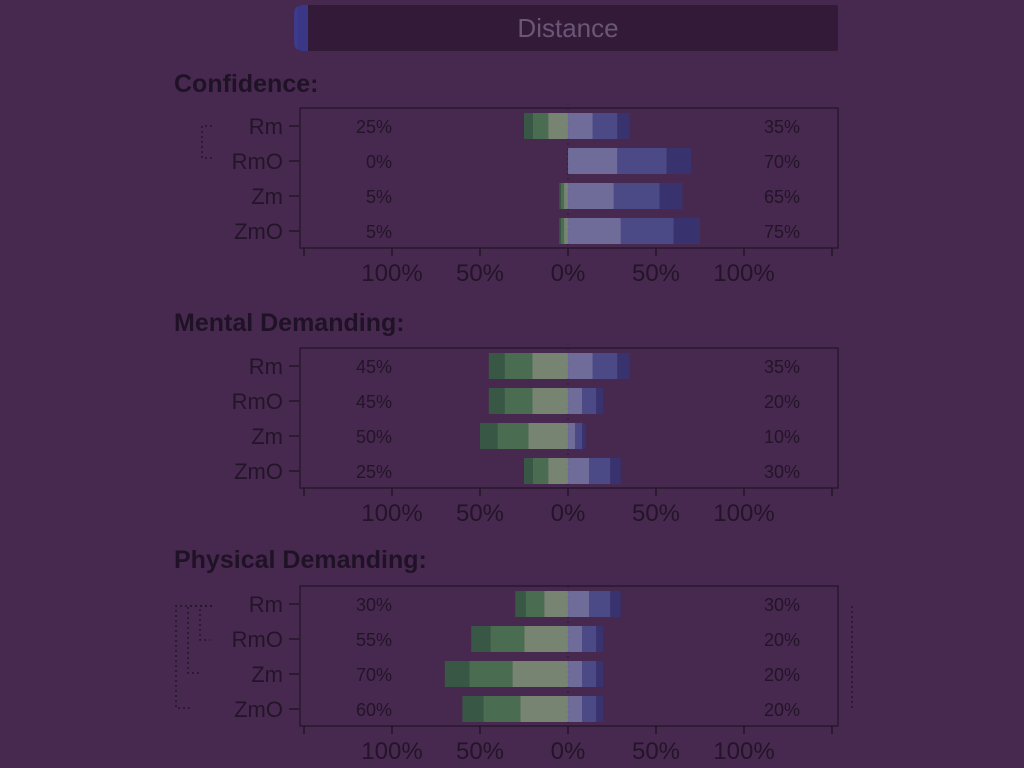 Image resolution: width=1024 pixels, height=768 pixels. I want to click on panel-title-physical-demanding: Physical Demanding:, so click(300, 560).